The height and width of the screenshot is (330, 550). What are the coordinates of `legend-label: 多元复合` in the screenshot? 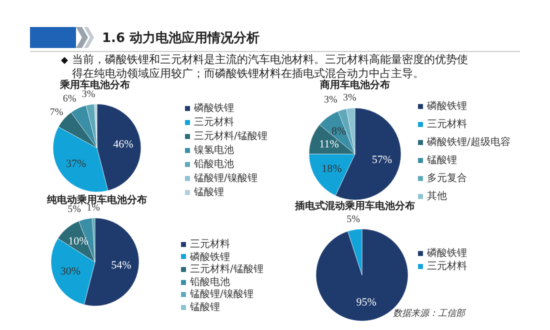 It's located at (447, 179).